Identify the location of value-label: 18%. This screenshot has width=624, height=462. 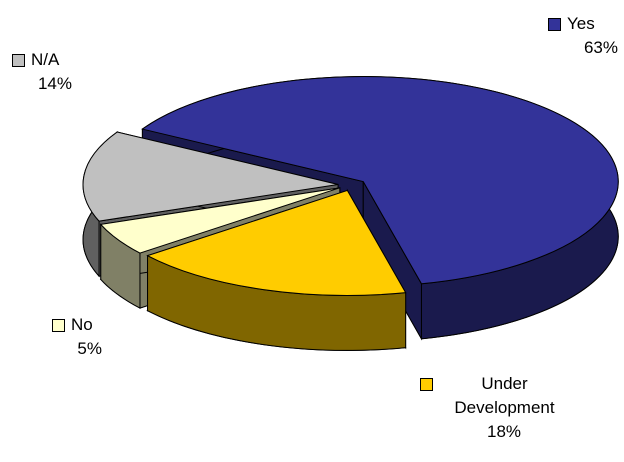
(504, 431).